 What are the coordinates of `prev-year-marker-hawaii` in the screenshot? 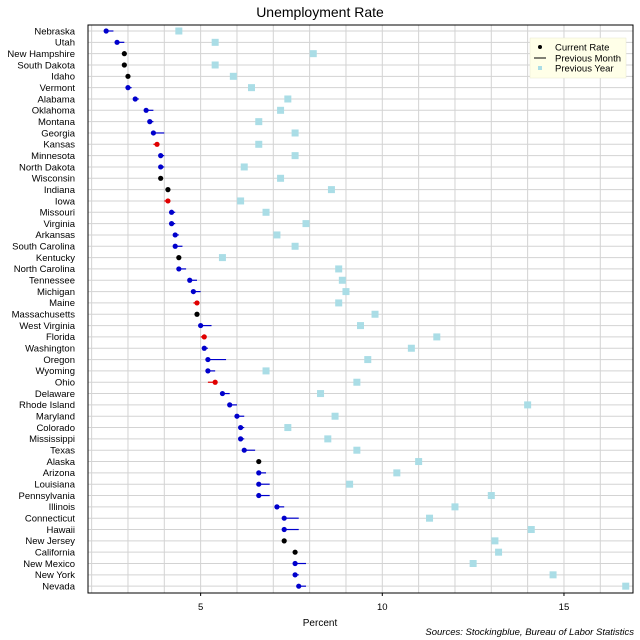 It's located at (531, 530).